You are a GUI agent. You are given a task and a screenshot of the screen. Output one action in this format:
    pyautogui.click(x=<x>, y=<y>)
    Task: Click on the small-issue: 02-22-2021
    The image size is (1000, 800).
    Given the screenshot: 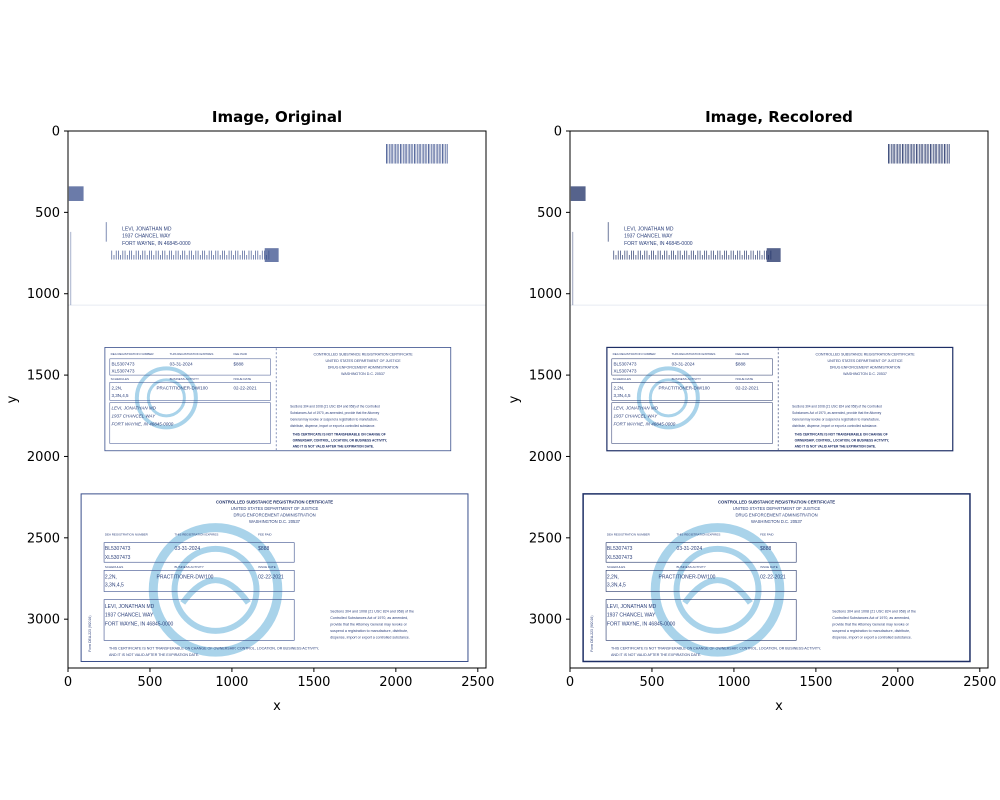 What is the action you would take?
    pyautogui.click(x=246, y=388)
    